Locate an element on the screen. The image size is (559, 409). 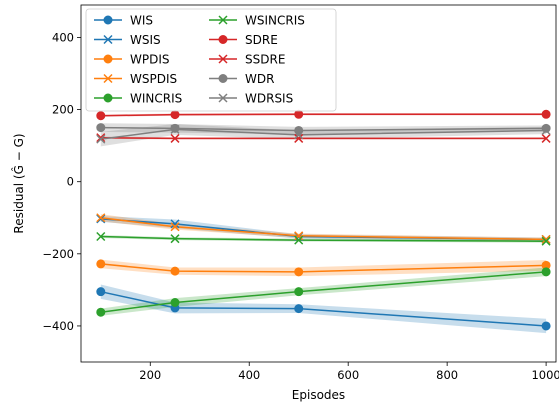
line-wsincris is located at coordinates (323, 238).